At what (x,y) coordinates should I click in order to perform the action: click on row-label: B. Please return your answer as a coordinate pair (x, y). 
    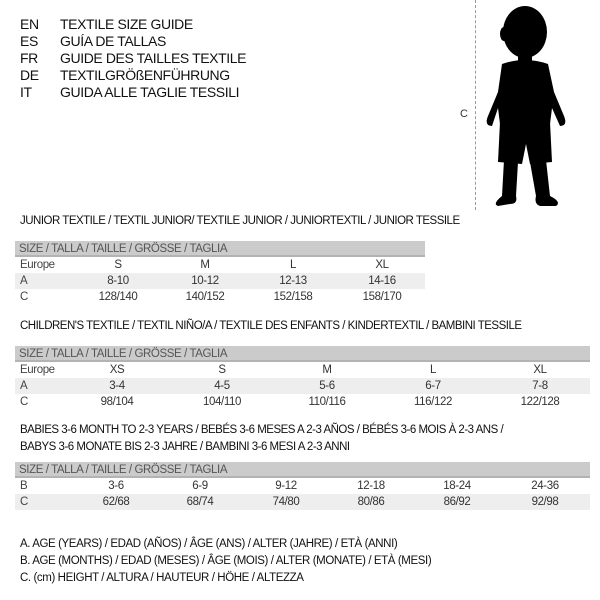
    Looking at the image, I should click on (24, 486).